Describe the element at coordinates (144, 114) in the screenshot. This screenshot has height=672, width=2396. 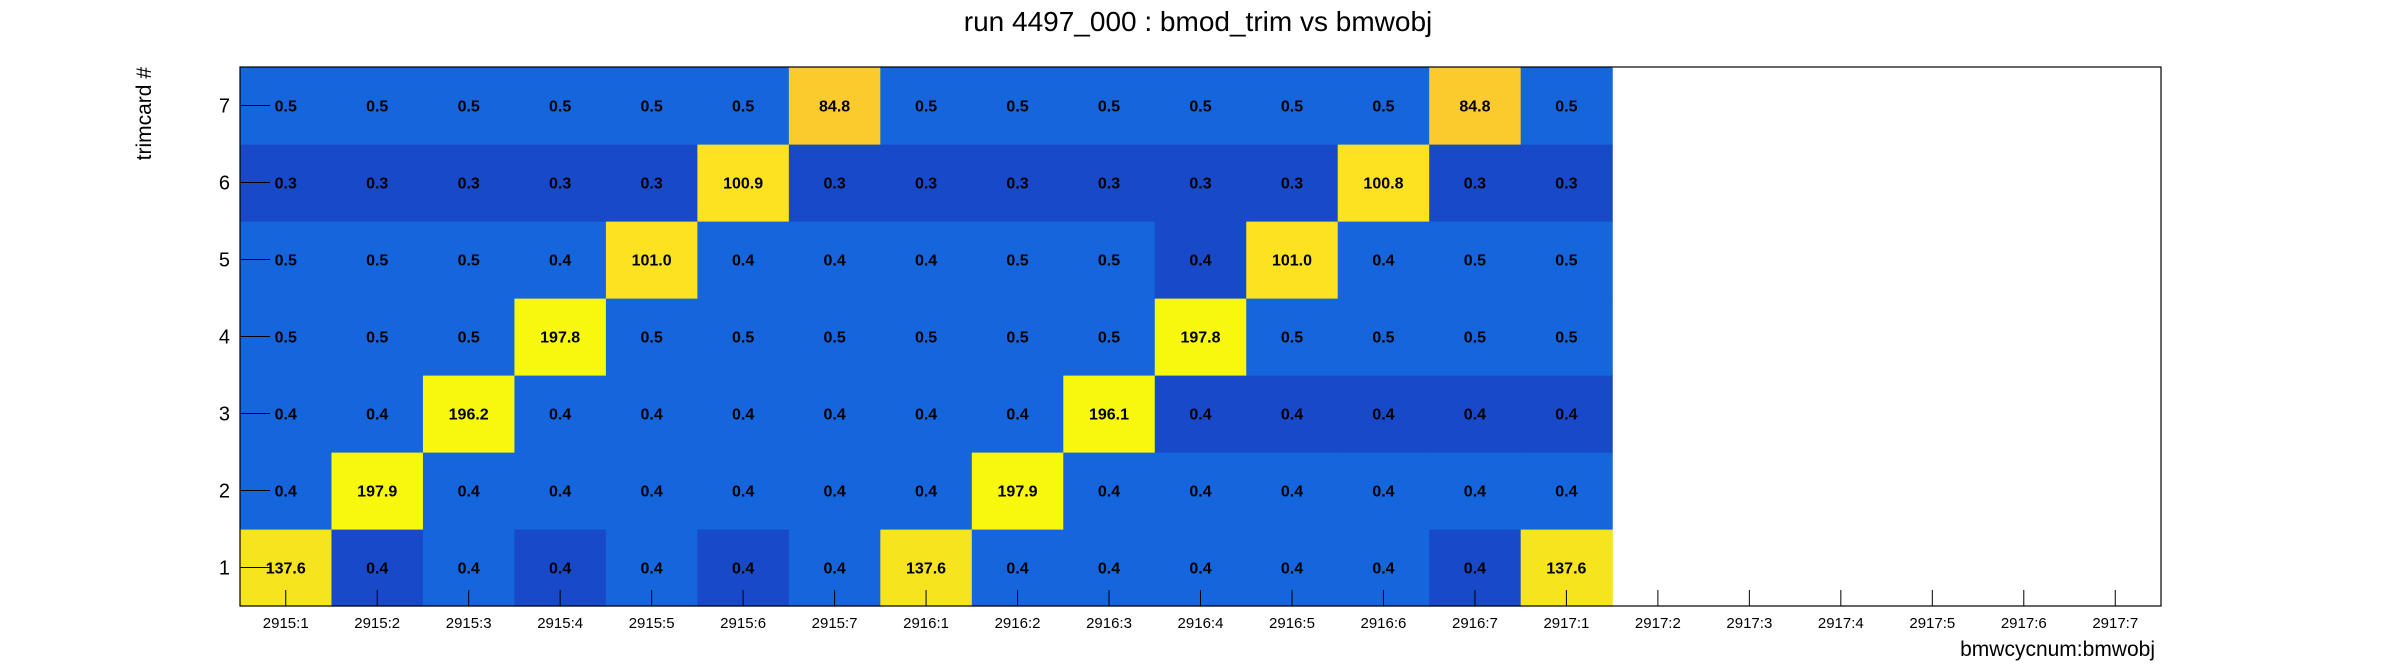
I see `y-axis-label: trimcard #` at that location.